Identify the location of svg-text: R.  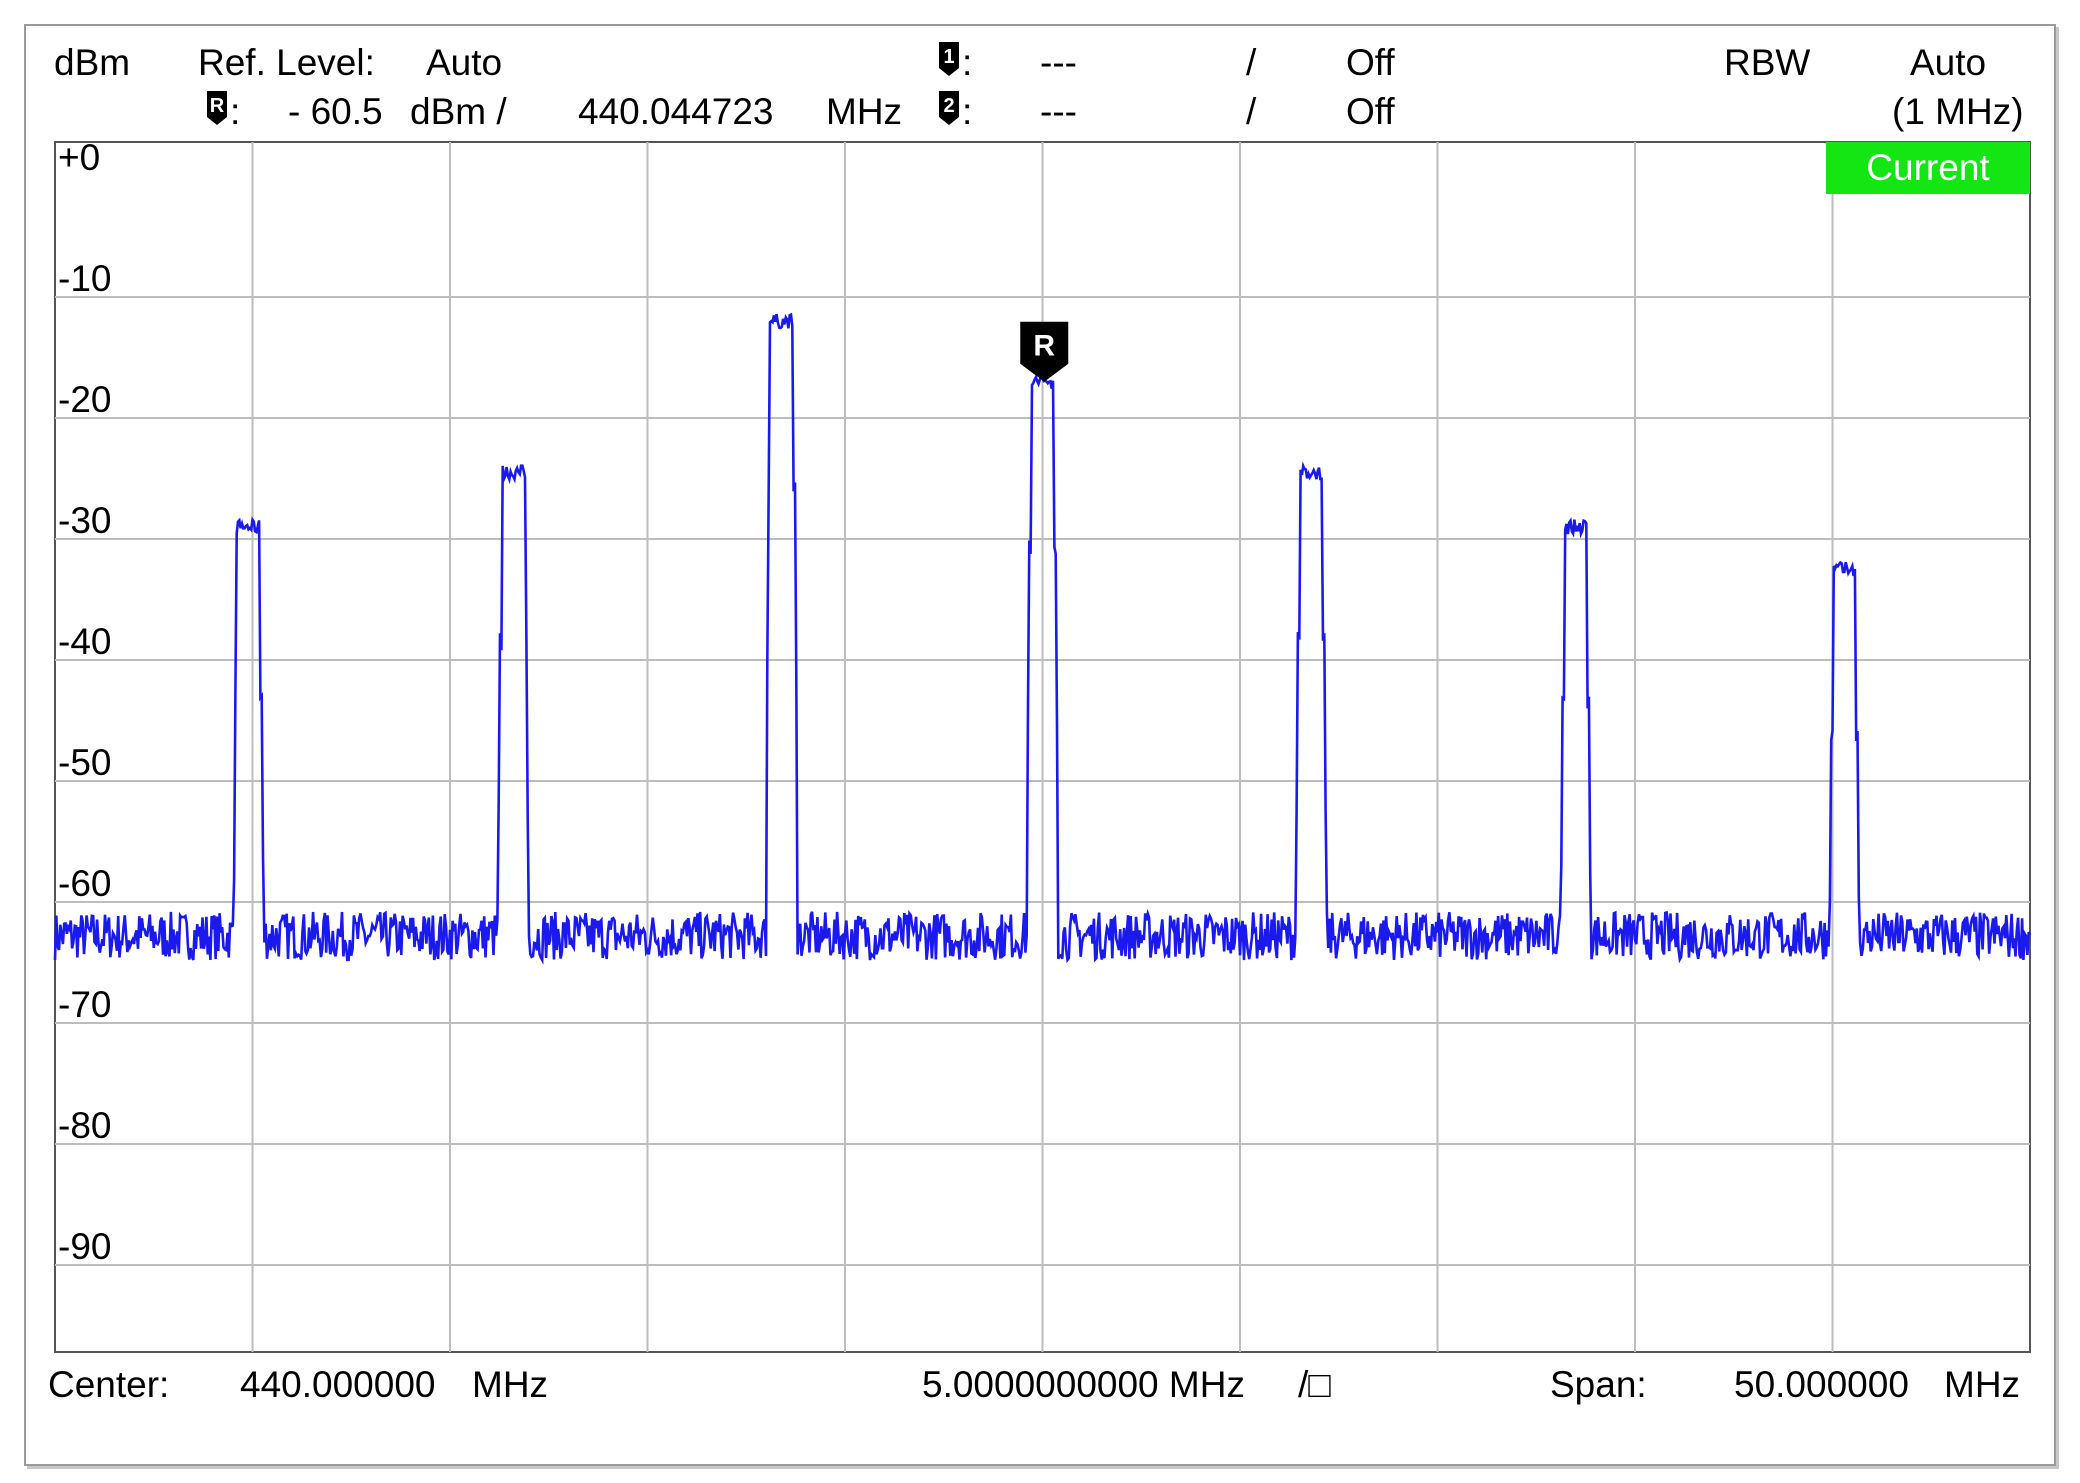
(217, 106).